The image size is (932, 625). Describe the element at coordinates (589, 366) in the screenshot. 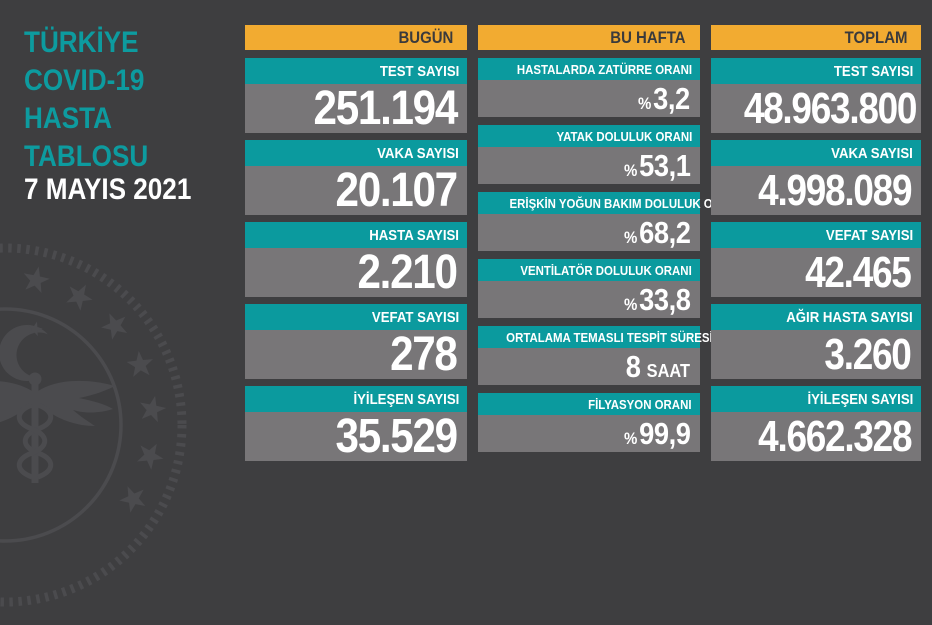

I see `stat-value: 8 SAAT` at that location.